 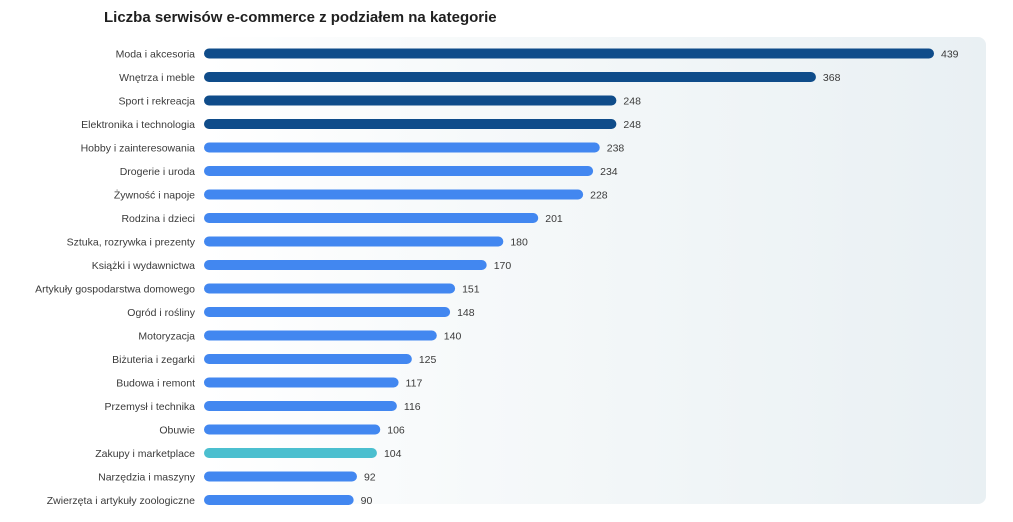 What do you see at coordinates (115, 289) in the screenshot?
I see `category-label: Artykuły gospodarstwa domowego` at bounding box center [115, 289].